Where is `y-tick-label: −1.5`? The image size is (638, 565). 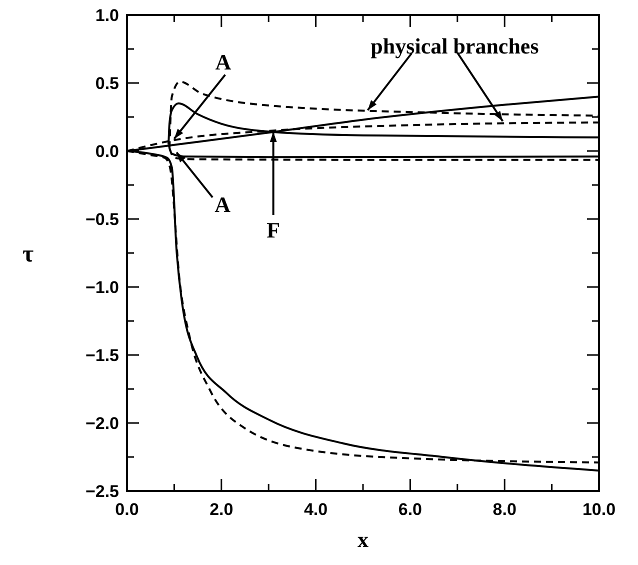 y-tick-label: −1.5 is located at coordinates (102, 355).